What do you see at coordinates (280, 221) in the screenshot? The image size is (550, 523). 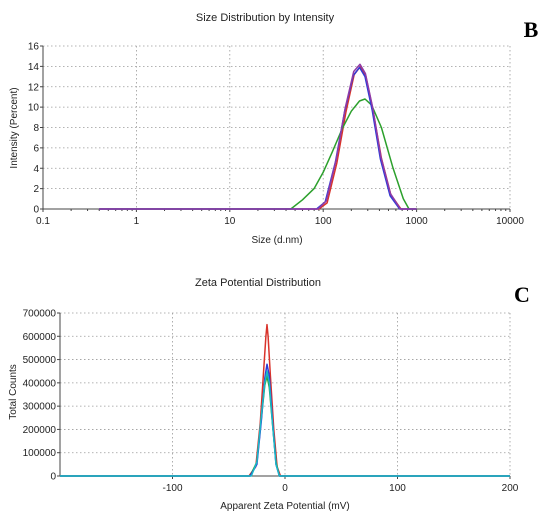 I see `x-tick-labels: 0.1 1 10 100 1000 10000` at bounding box center [280, 221].